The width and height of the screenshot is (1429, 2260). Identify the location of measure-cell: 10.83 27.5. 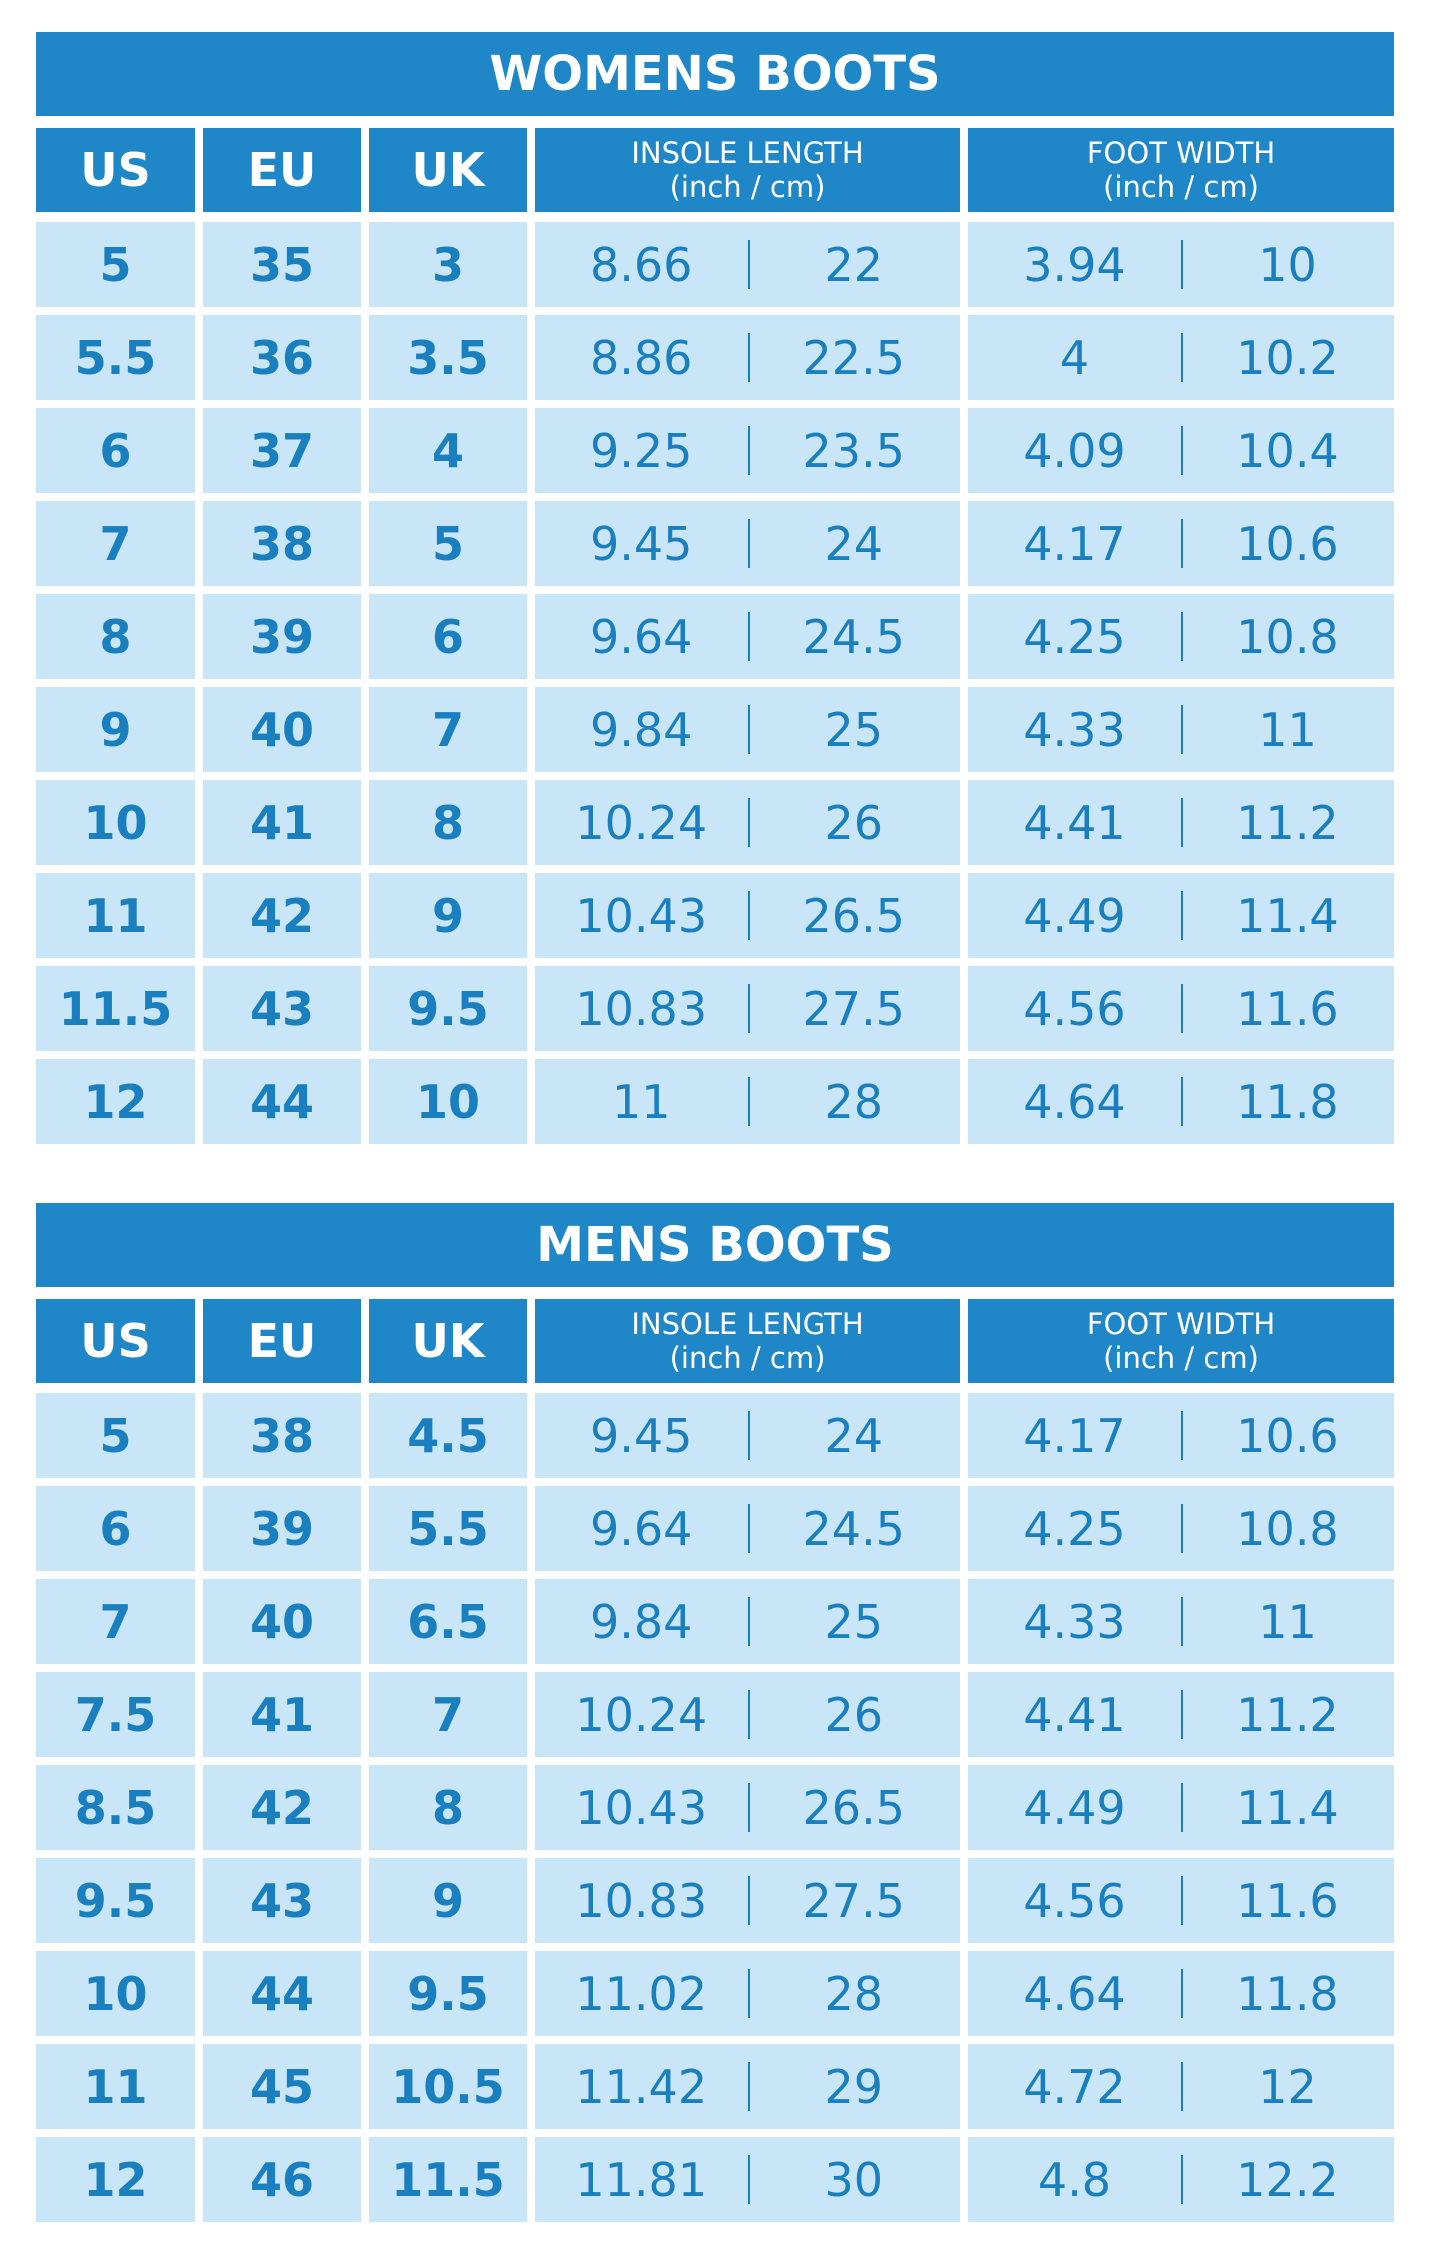
(747, 1900).